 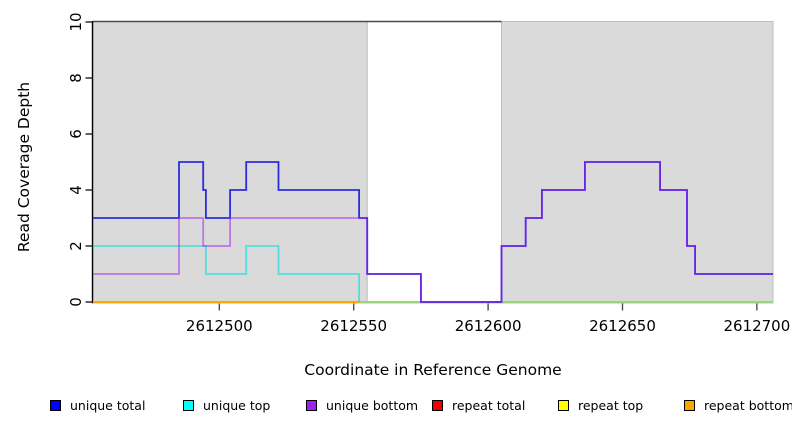 What do you see at coordinates (76, 246) in the screenshot?
I see `y-tick-label: 2` at bounding box center [76, 246].